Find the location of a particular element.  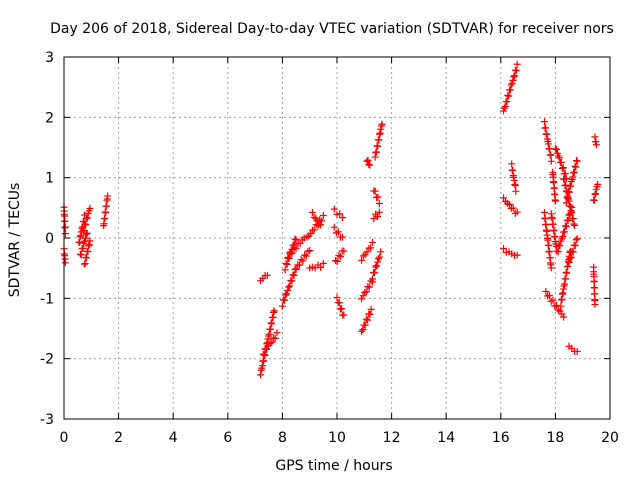

y-tick-label: 0 is located at coordinates (49, 239).